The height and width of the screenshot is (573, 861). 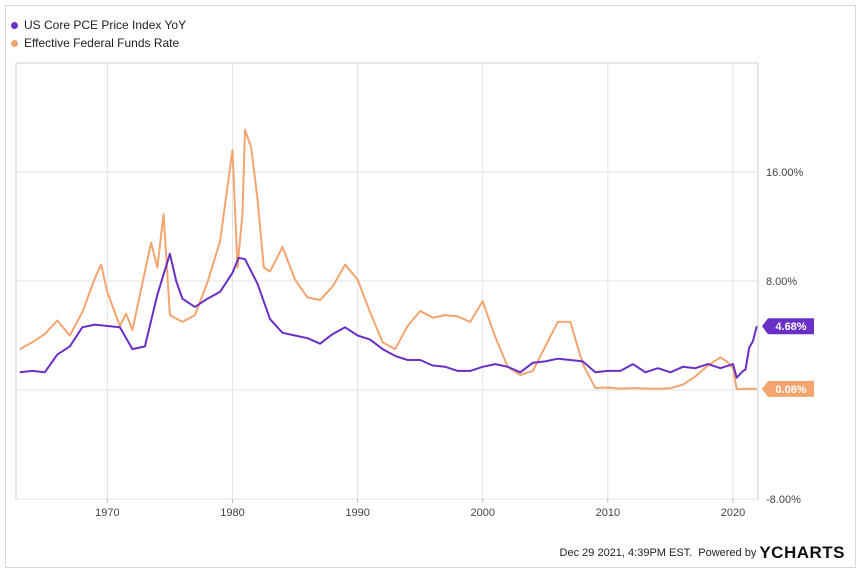 I want to click on legend-label-fed-funds: Effective Federal Funds Rate, so click(x=102, y=43).